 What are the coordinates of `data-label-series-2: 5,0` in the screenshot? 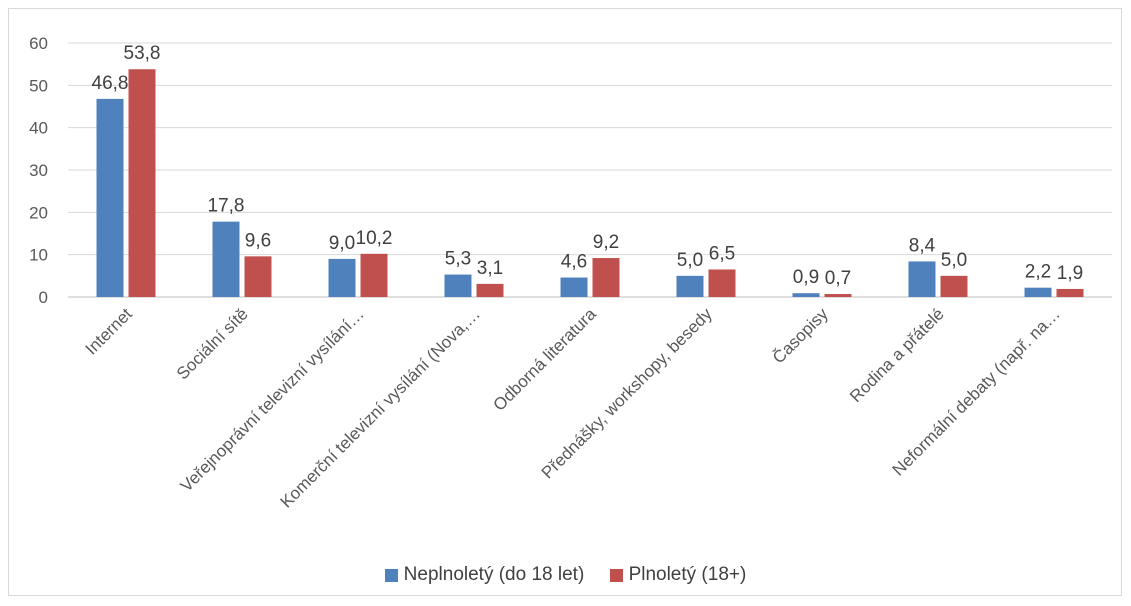 It's located at (954, 260).